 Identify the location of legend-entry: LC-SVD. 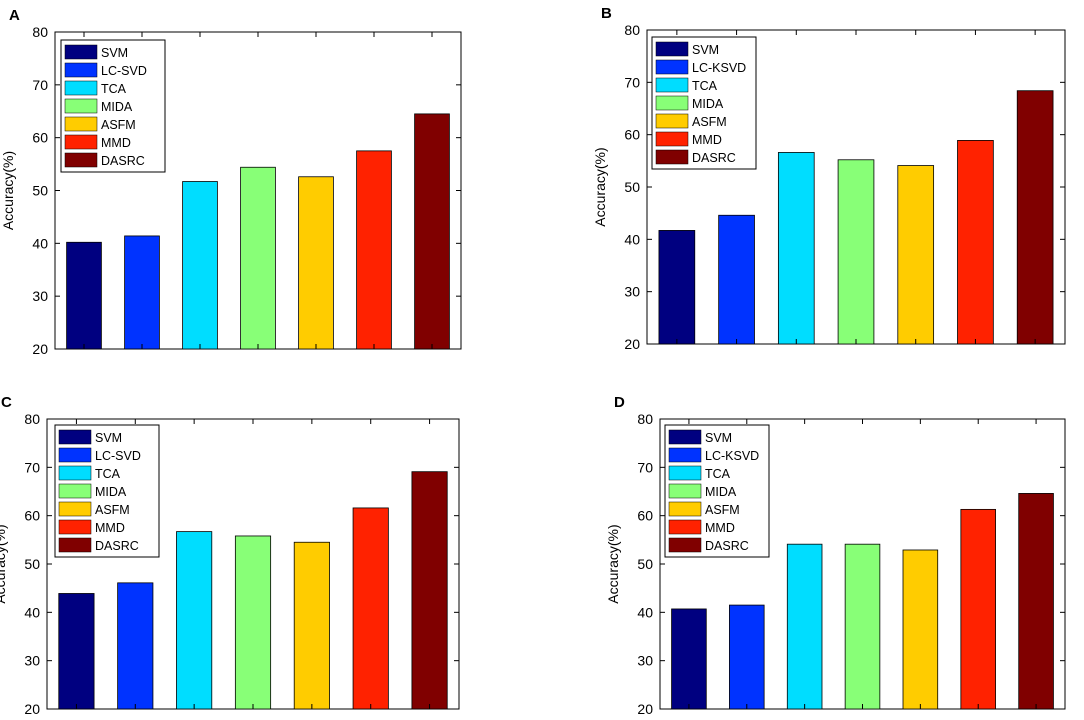
(118, 456).